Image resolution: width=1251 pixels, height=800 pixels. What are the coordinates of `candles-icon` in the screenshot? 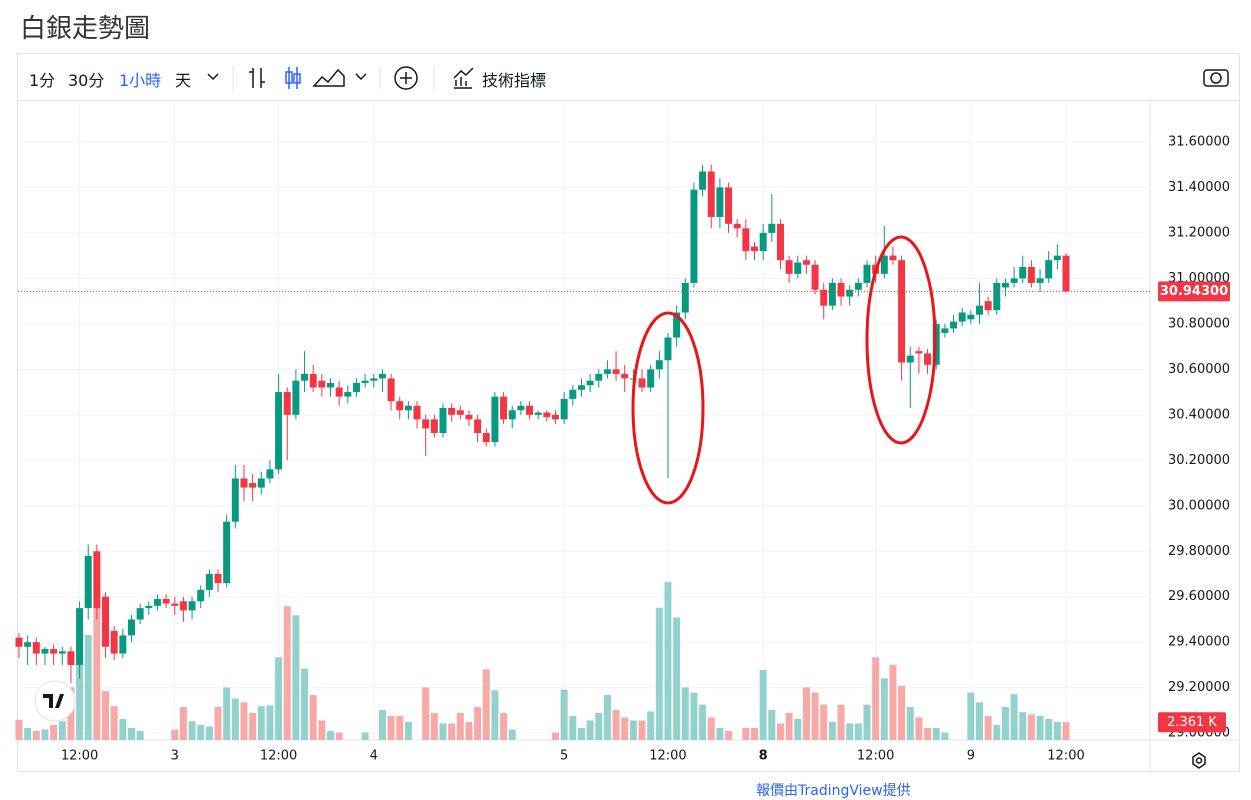 It's located at (293, 78).